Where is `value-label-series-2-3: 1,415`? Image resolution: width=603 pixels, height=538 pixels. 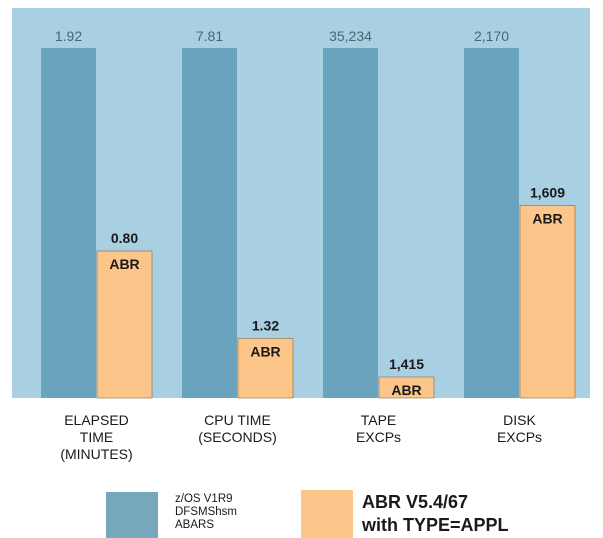
value-label-series-2-3: 1,415 is located at coordinates (406, 364).